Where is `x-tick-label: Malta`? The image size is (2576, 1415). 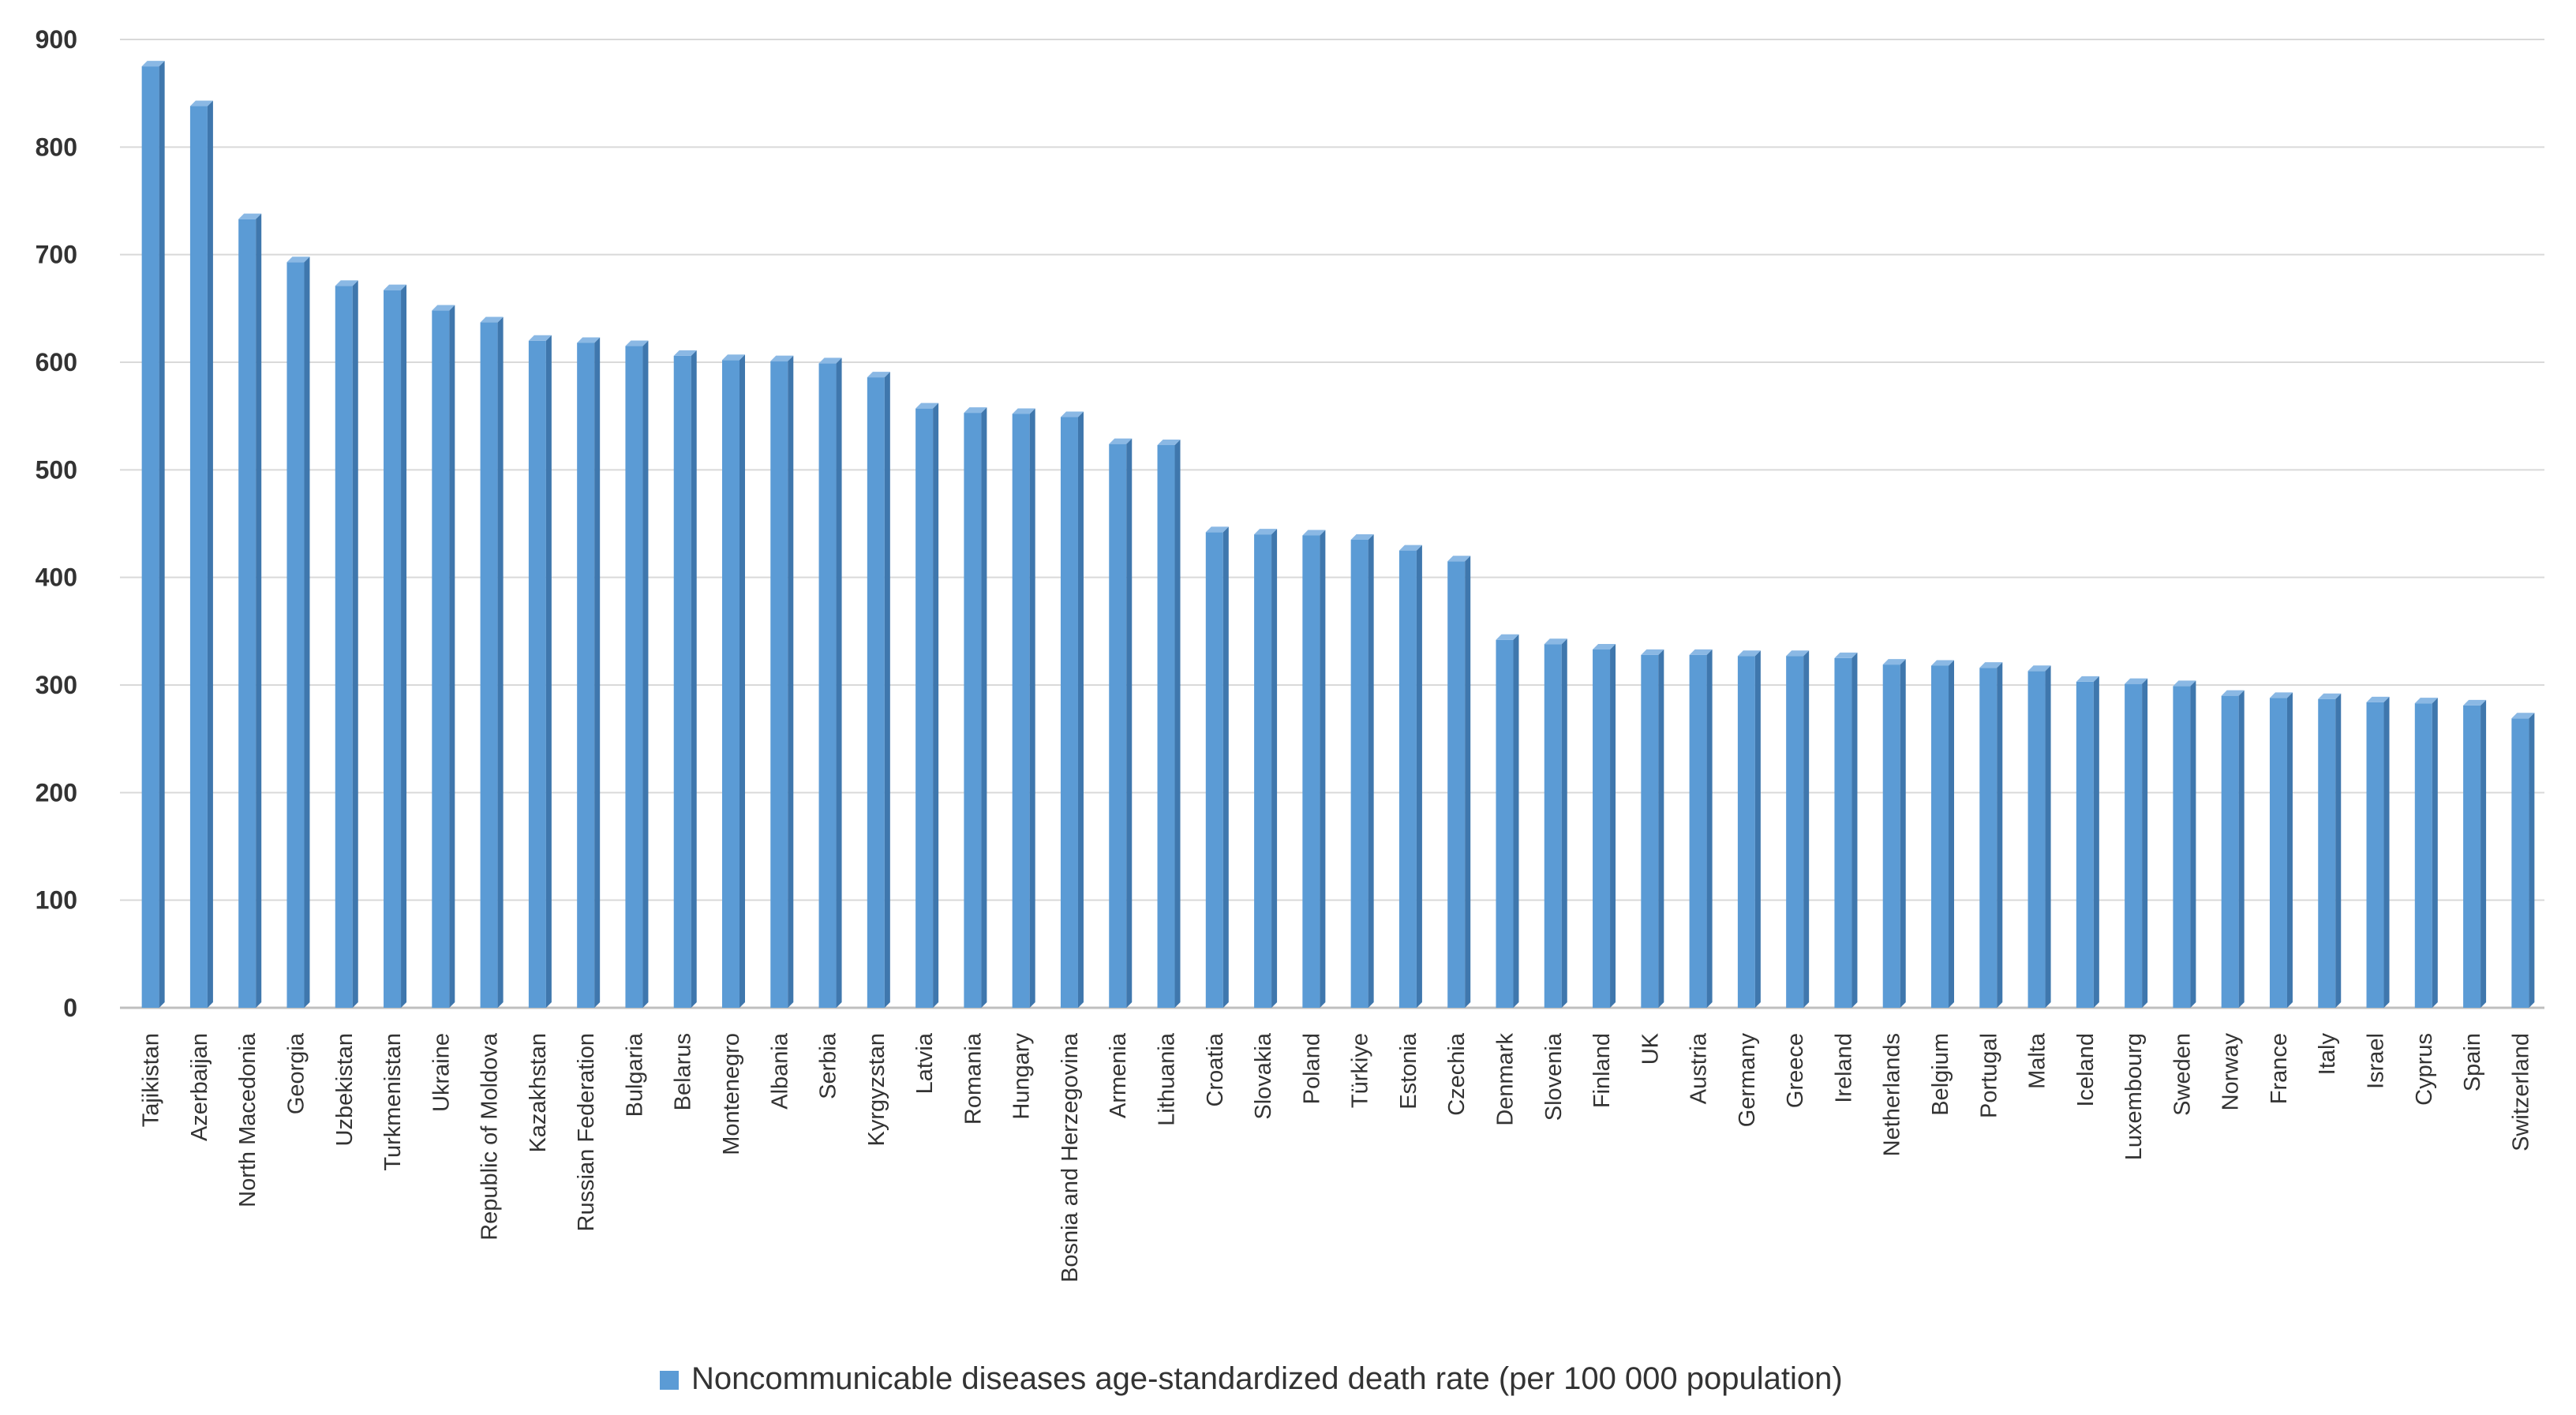 x-tick-label: Malta is located at coordinates (2037, 1060).